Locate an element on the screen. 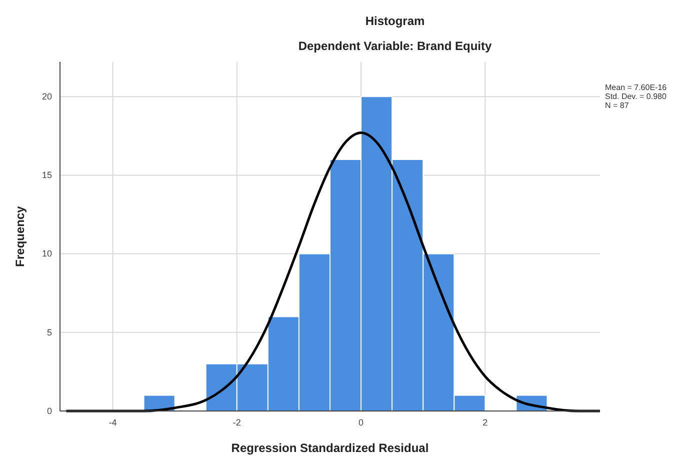 The width and height of the screenshot is (681, 459). y-tick-label: 0 is located at coordinates (49, 411).